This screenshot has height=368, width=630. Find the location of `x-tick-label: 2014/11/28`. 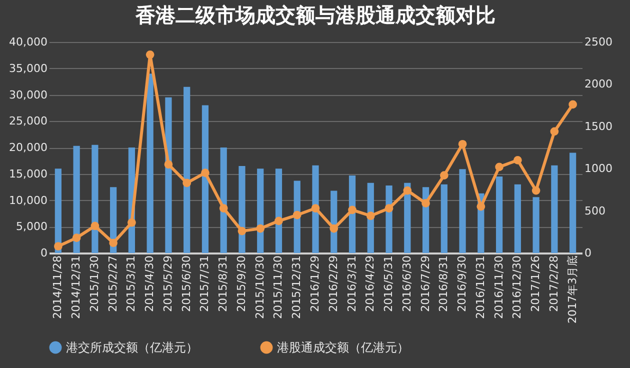

x-tick-label: 2014/11/28 is located at coordinates (57, 287).